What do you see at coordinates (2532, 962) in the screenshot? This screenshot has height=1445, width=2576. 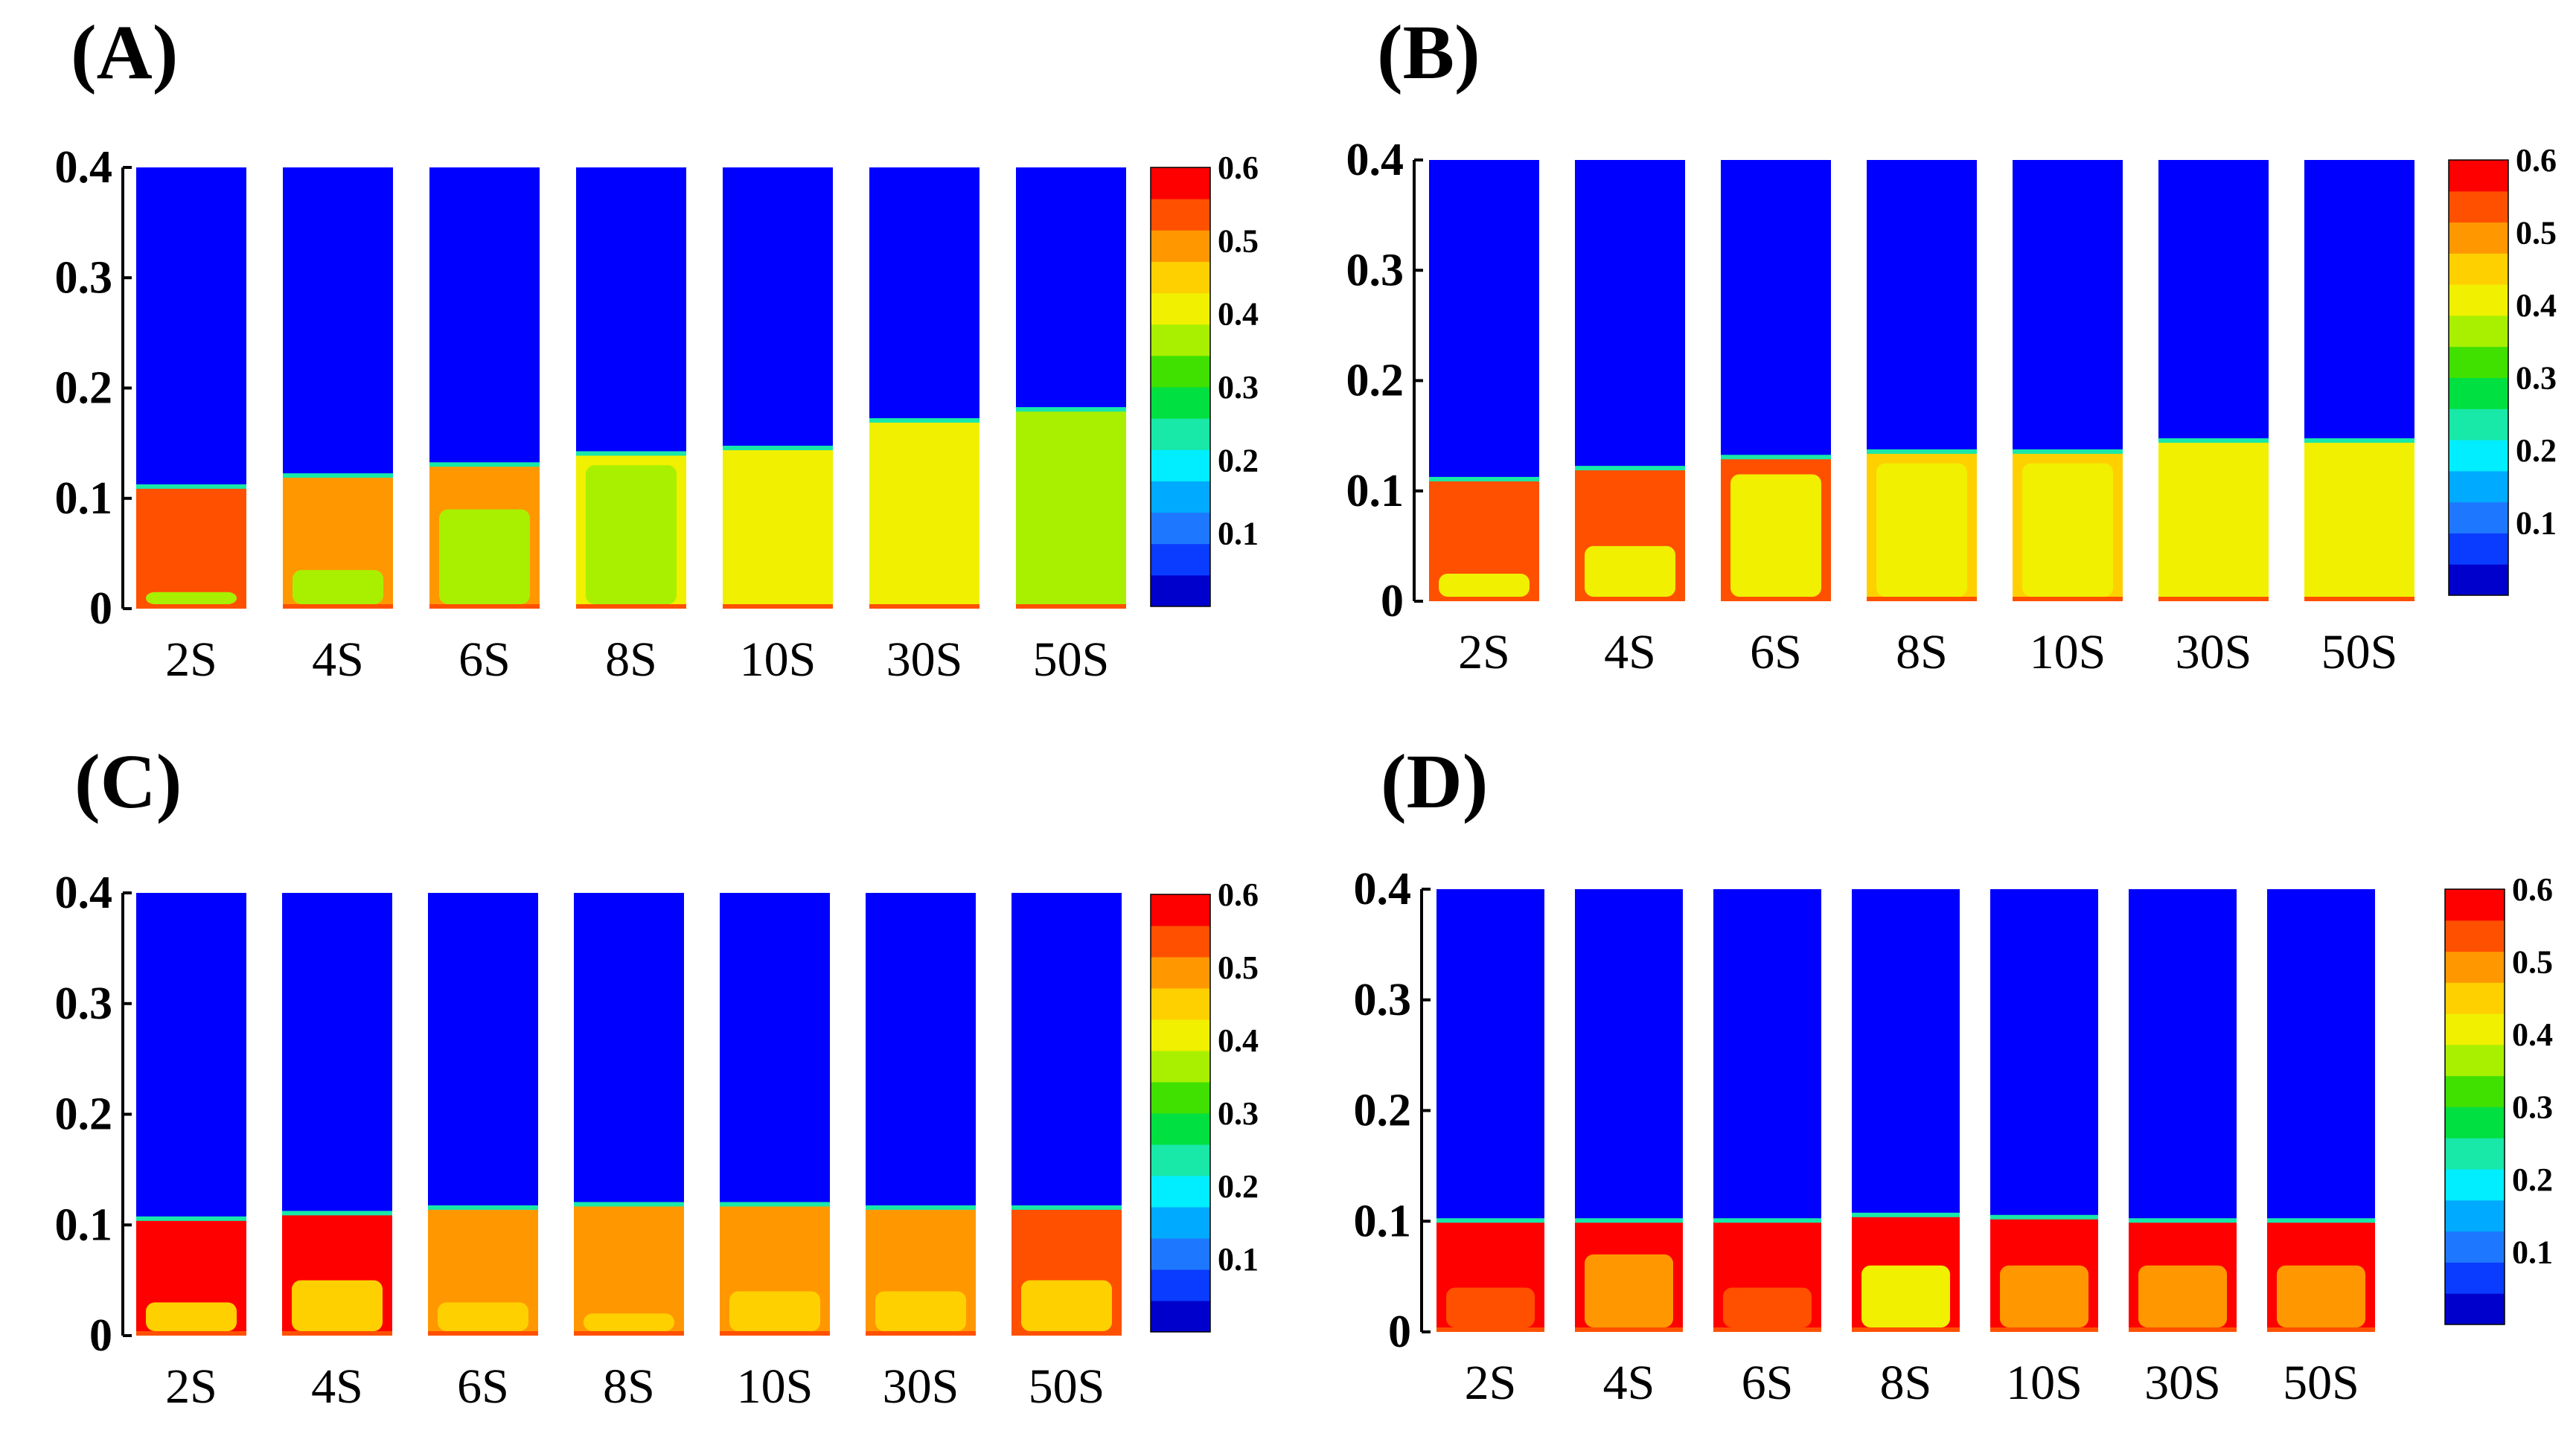 I see `colorbar-tick-label: 0.5` at bounding box center [2532, 962].